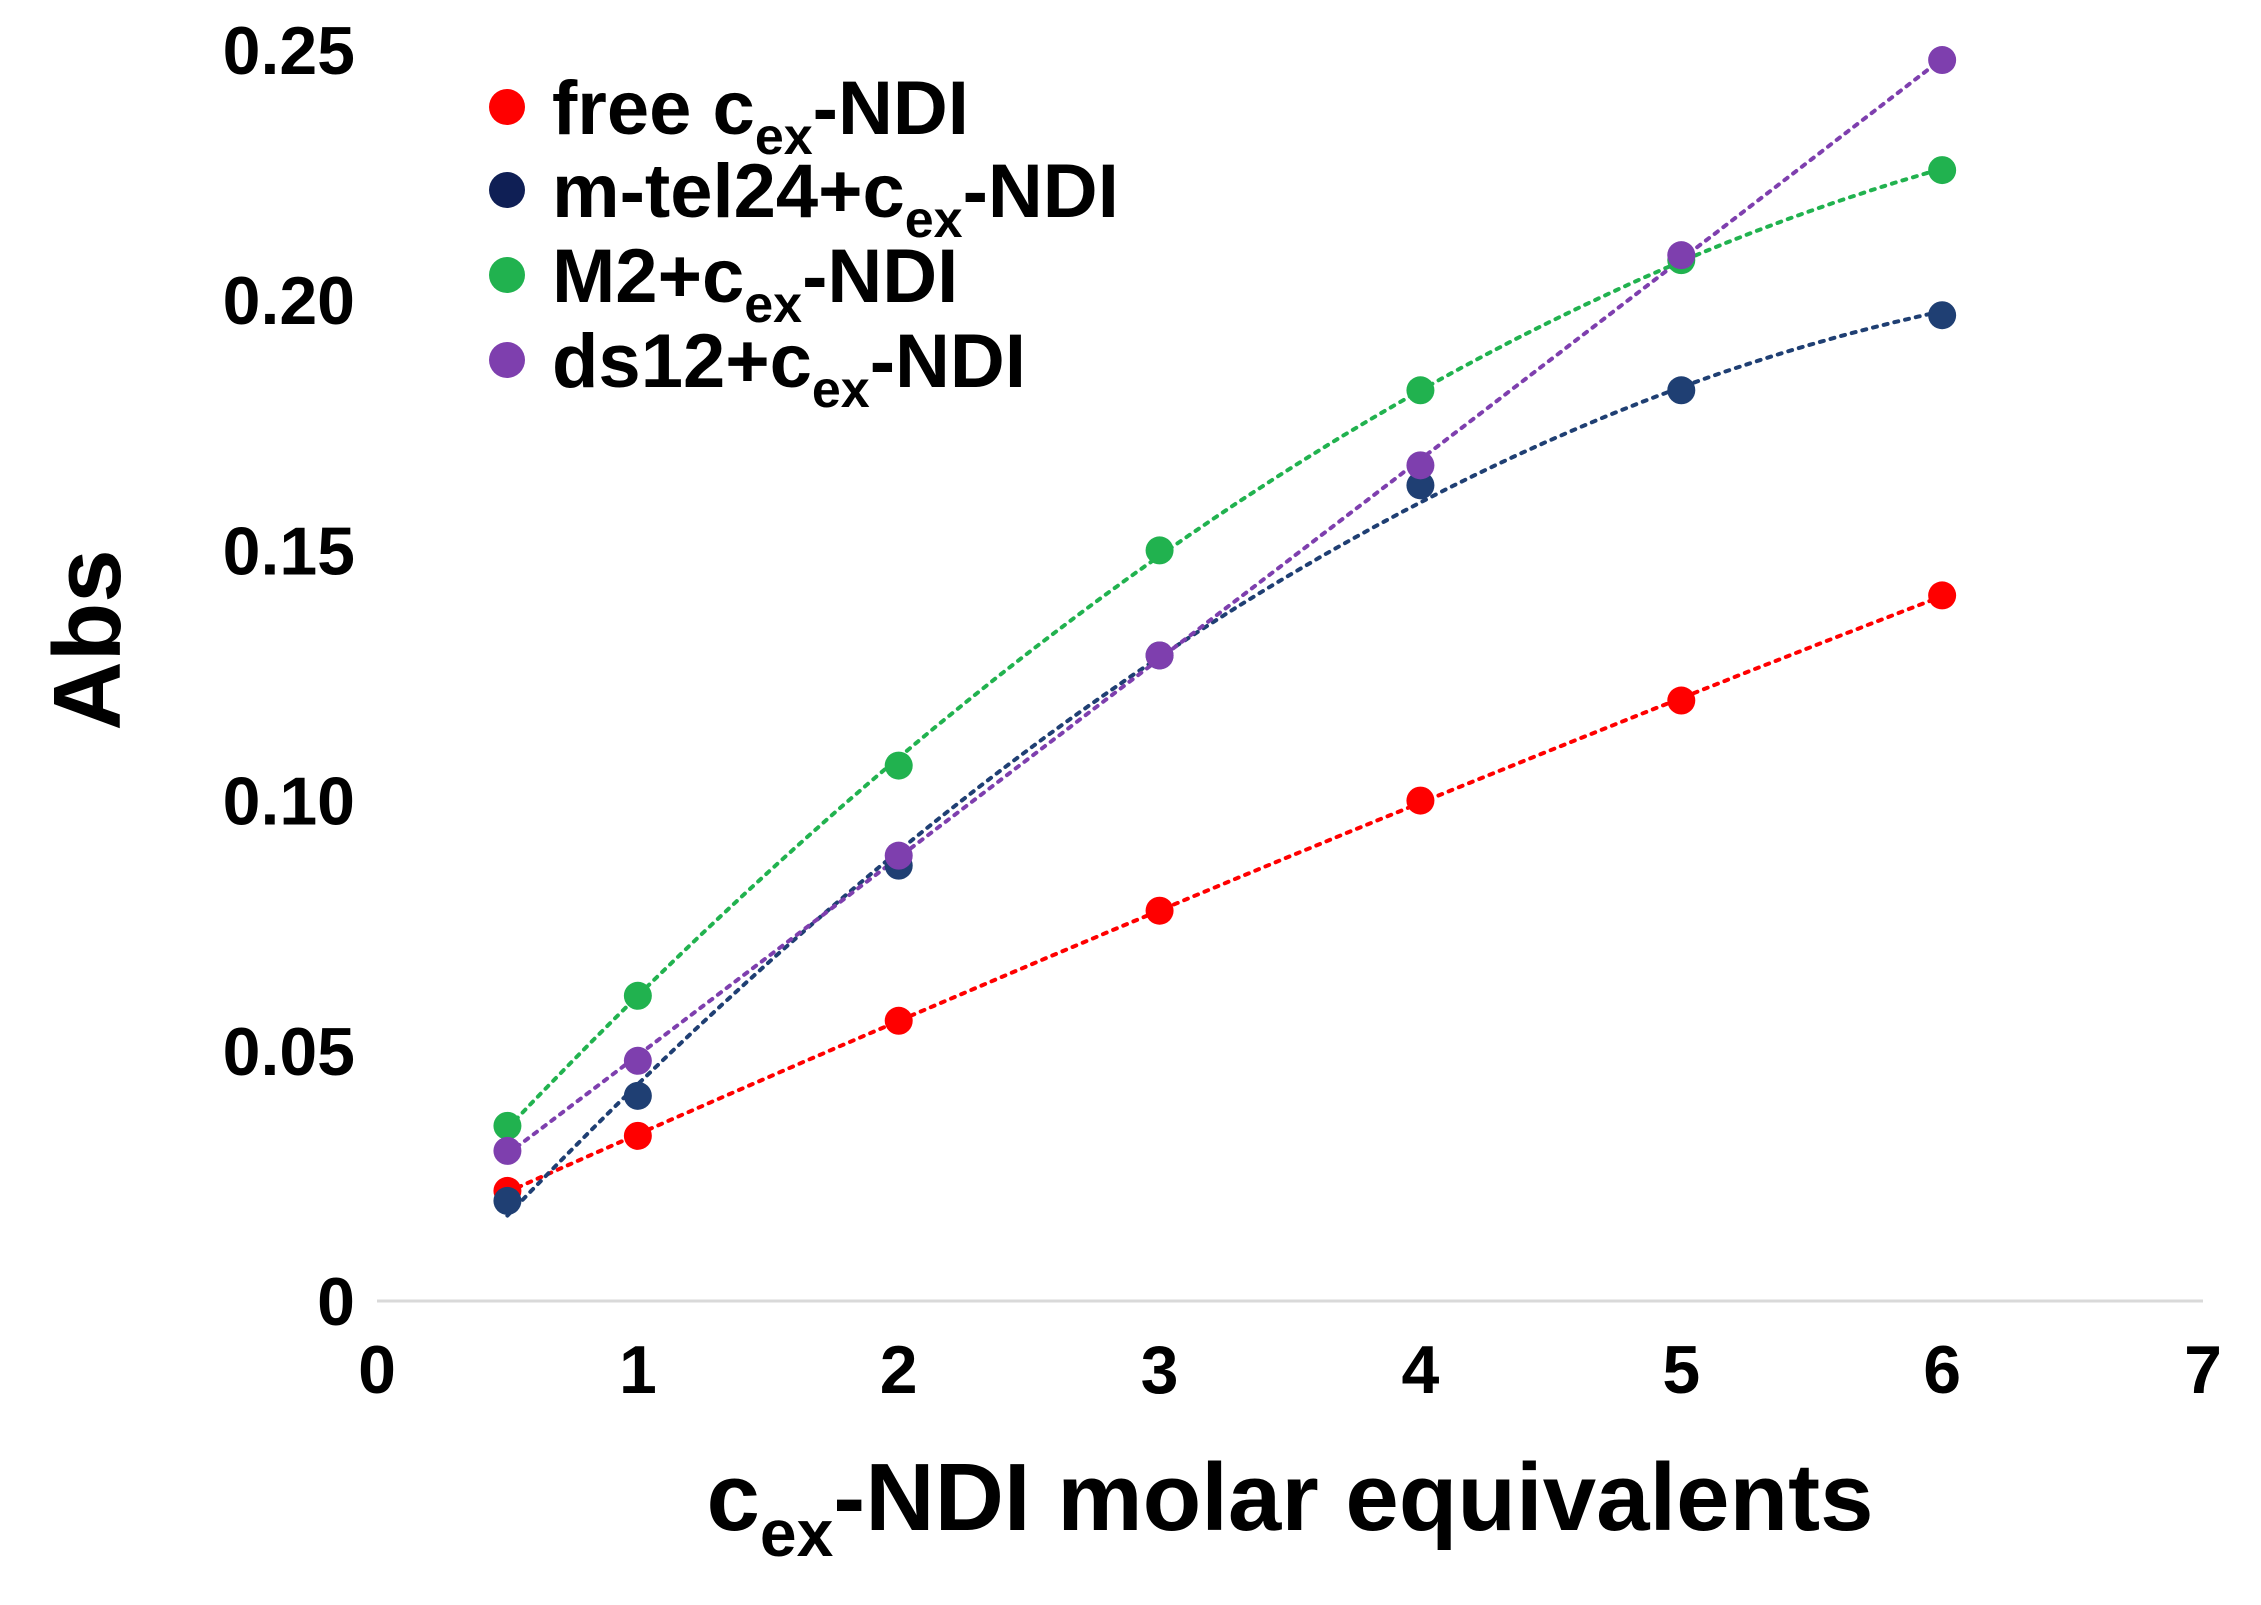 The image size is (2261, 1605). What do you see at coordinates (1942, 1370) in the screenshot?
I see `x-tick-label: 6` at bounding box center [1942, 1370].